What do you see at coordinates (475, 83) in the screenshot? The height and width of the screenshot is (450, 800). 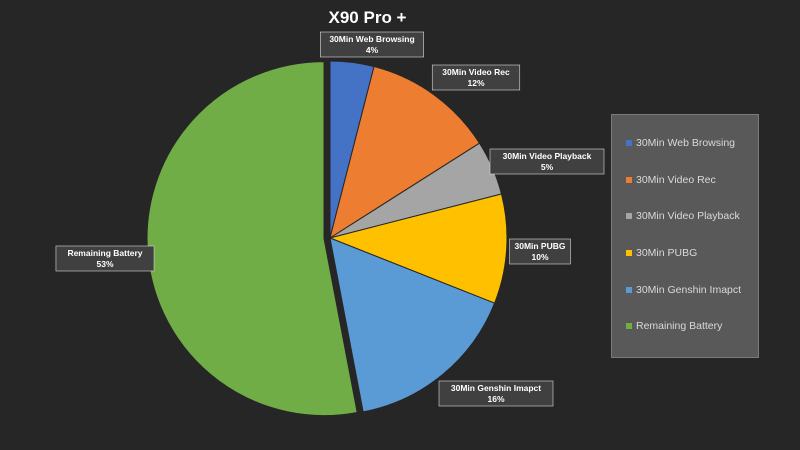 I see `data-label-value: 12%` at bounding box center [475, 83].